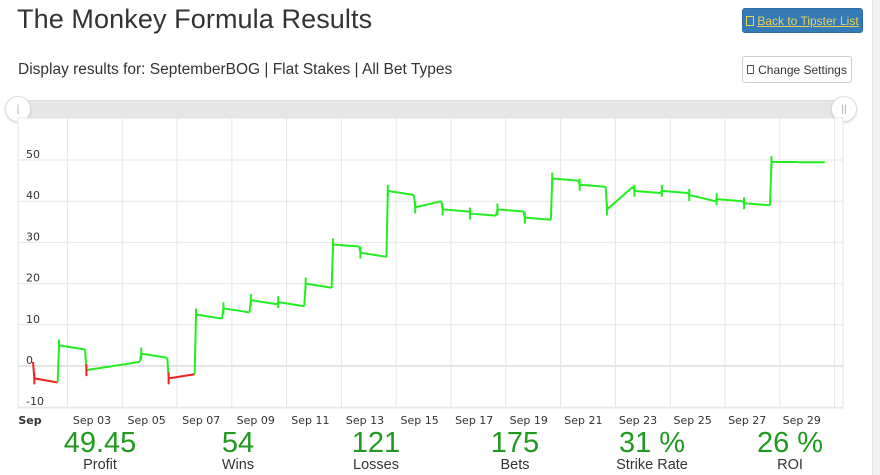 The height and width of the screenshot is (475, 880). Describe the element at coordinates (515, 443) in the screenshot. I see `stat-value: 175` at that location.